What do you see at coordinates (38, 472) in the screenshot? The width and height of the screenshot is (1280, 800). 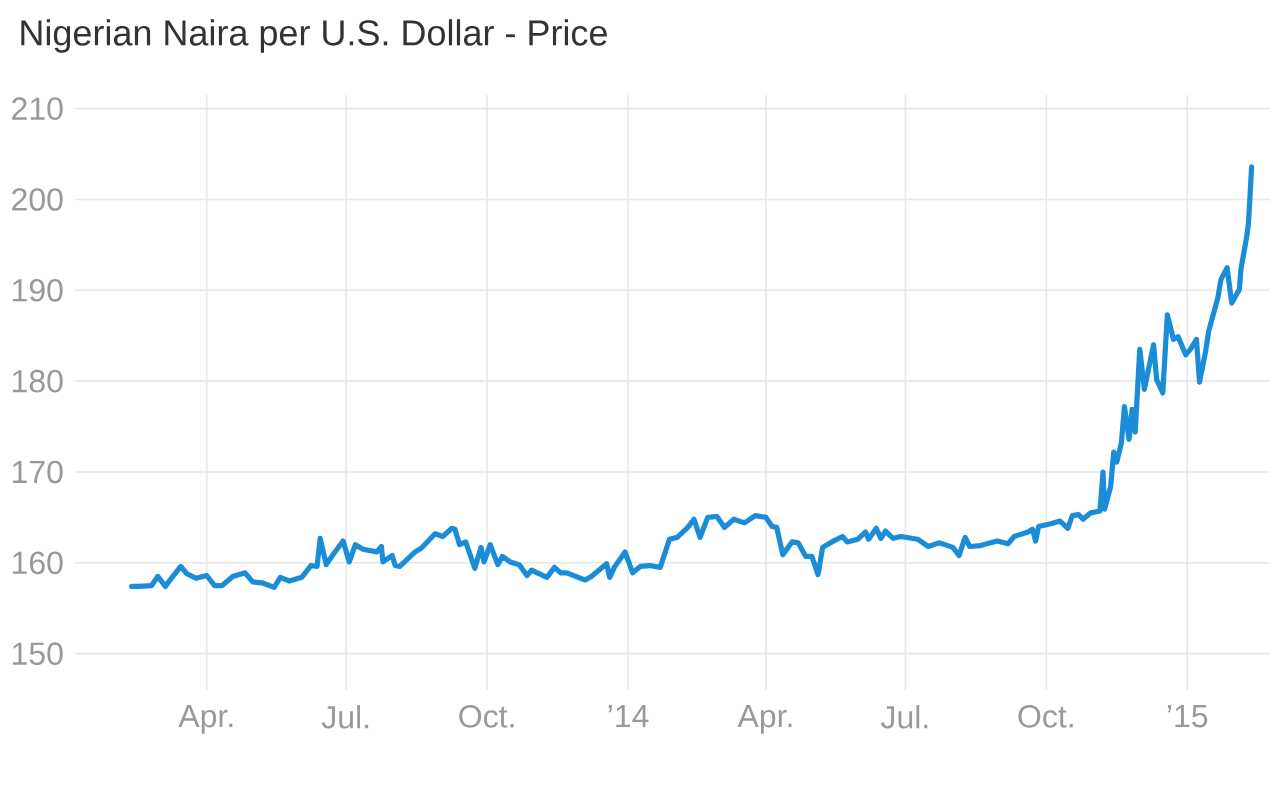 I see `y-tick-label: 170` at bounding box center [38, 472].